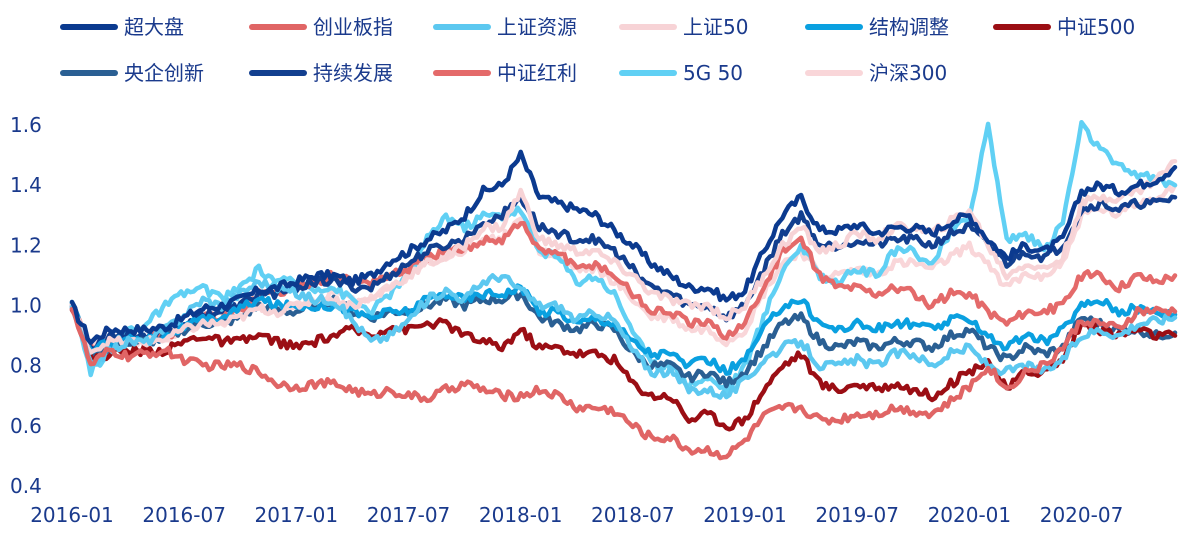  What do you see at coordinates (72, 515) in the screenshot?
I see `x-tick-label: 2016-01` at bounding box center [72, 515].